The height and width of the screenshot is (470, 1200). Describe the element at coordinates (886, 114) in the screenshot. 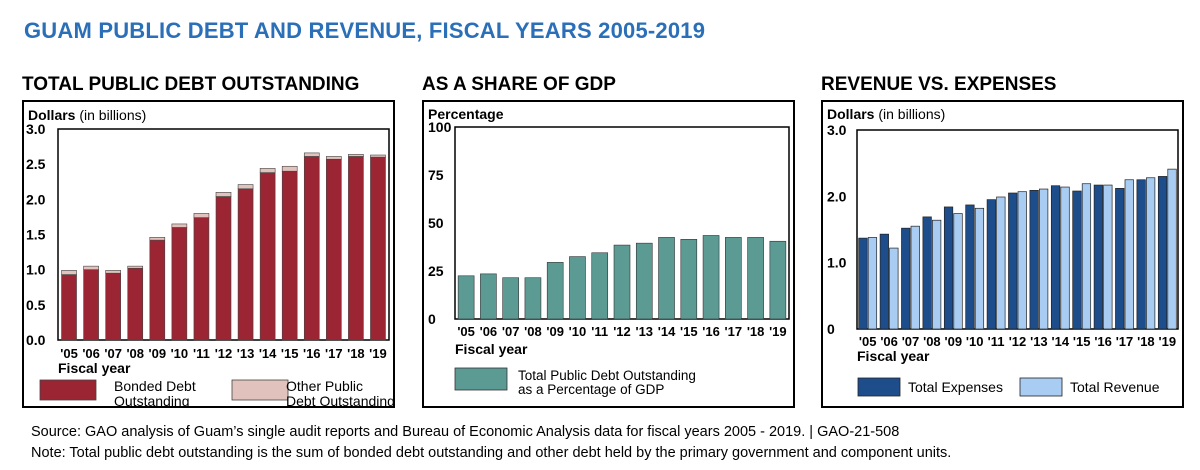

I see `y-axis-label: Dollars (in billions)` at that location.